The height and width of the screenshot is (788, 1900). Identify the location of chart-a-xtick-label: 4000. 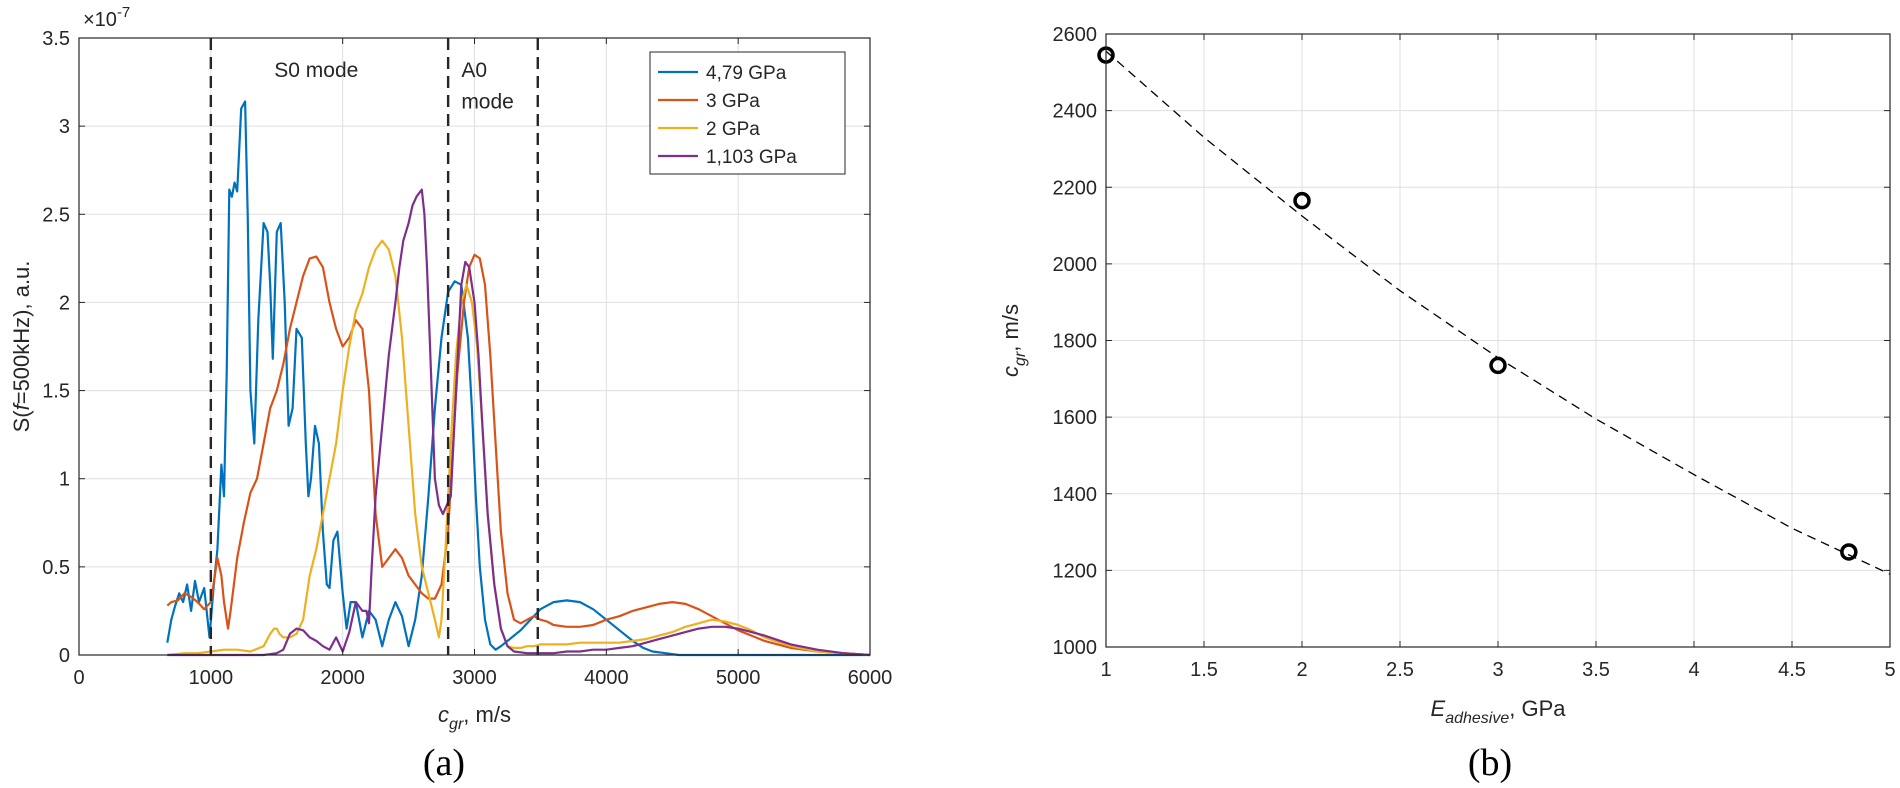
(606, 678).